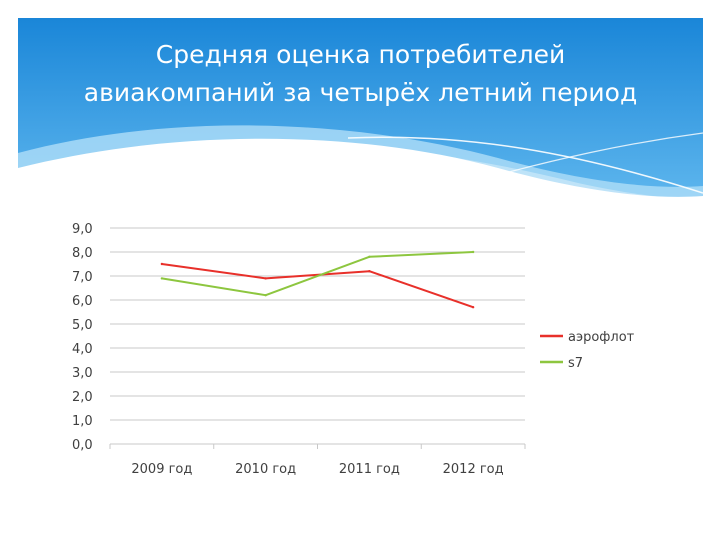 This screenshot has height=540, width=720. Describe the element at coordinates (82, 253) in the screenshot. I see `y-tick-label: 8,0` at that location.